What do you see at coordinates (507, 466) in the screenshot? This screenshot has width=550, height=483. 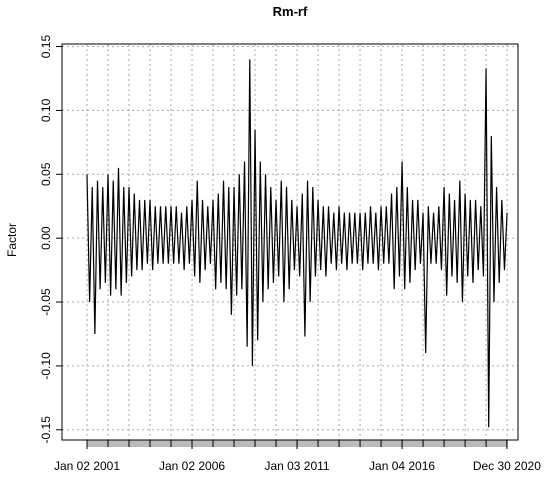 I see `x-tick-label: Dec 30 2020` at bounding box center [507, 466].